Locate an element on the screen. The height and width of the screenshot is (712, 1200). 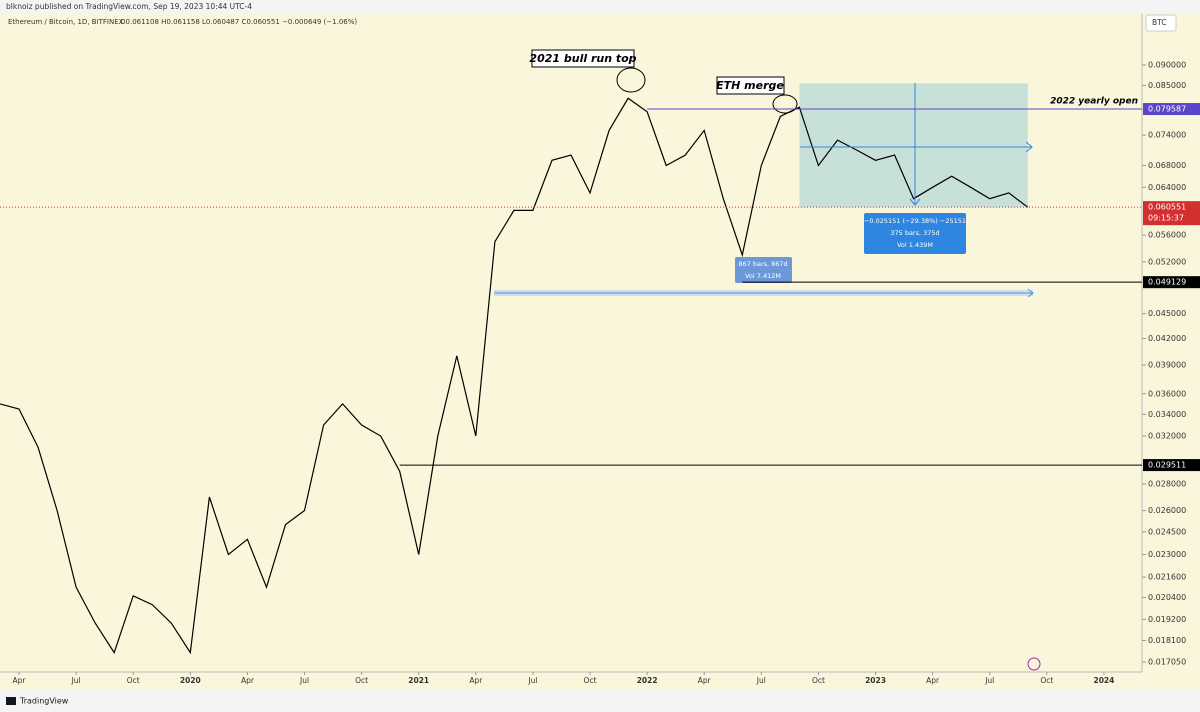
h-line-label: 2022 yearly open is located at coordinates (1094, 102).